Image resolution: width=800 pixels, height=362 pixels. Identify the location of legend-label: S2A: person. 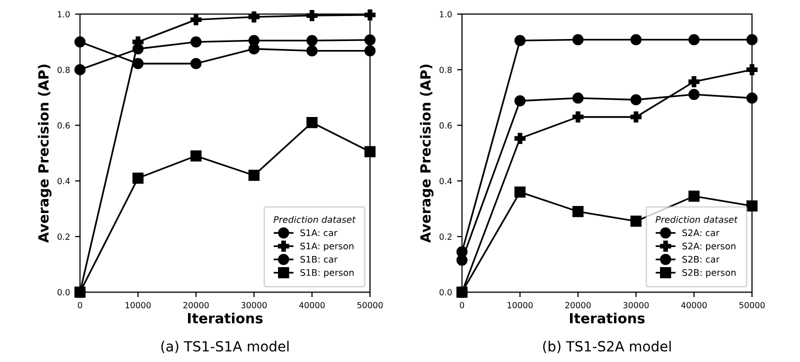
(709, 247).